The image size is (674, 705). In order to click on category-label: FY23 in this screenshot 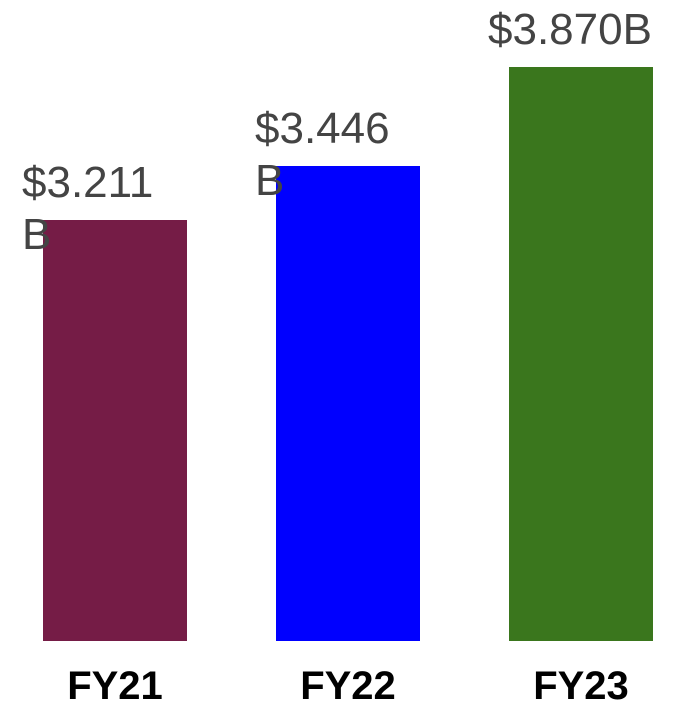, I will do `click(581, 684)`.